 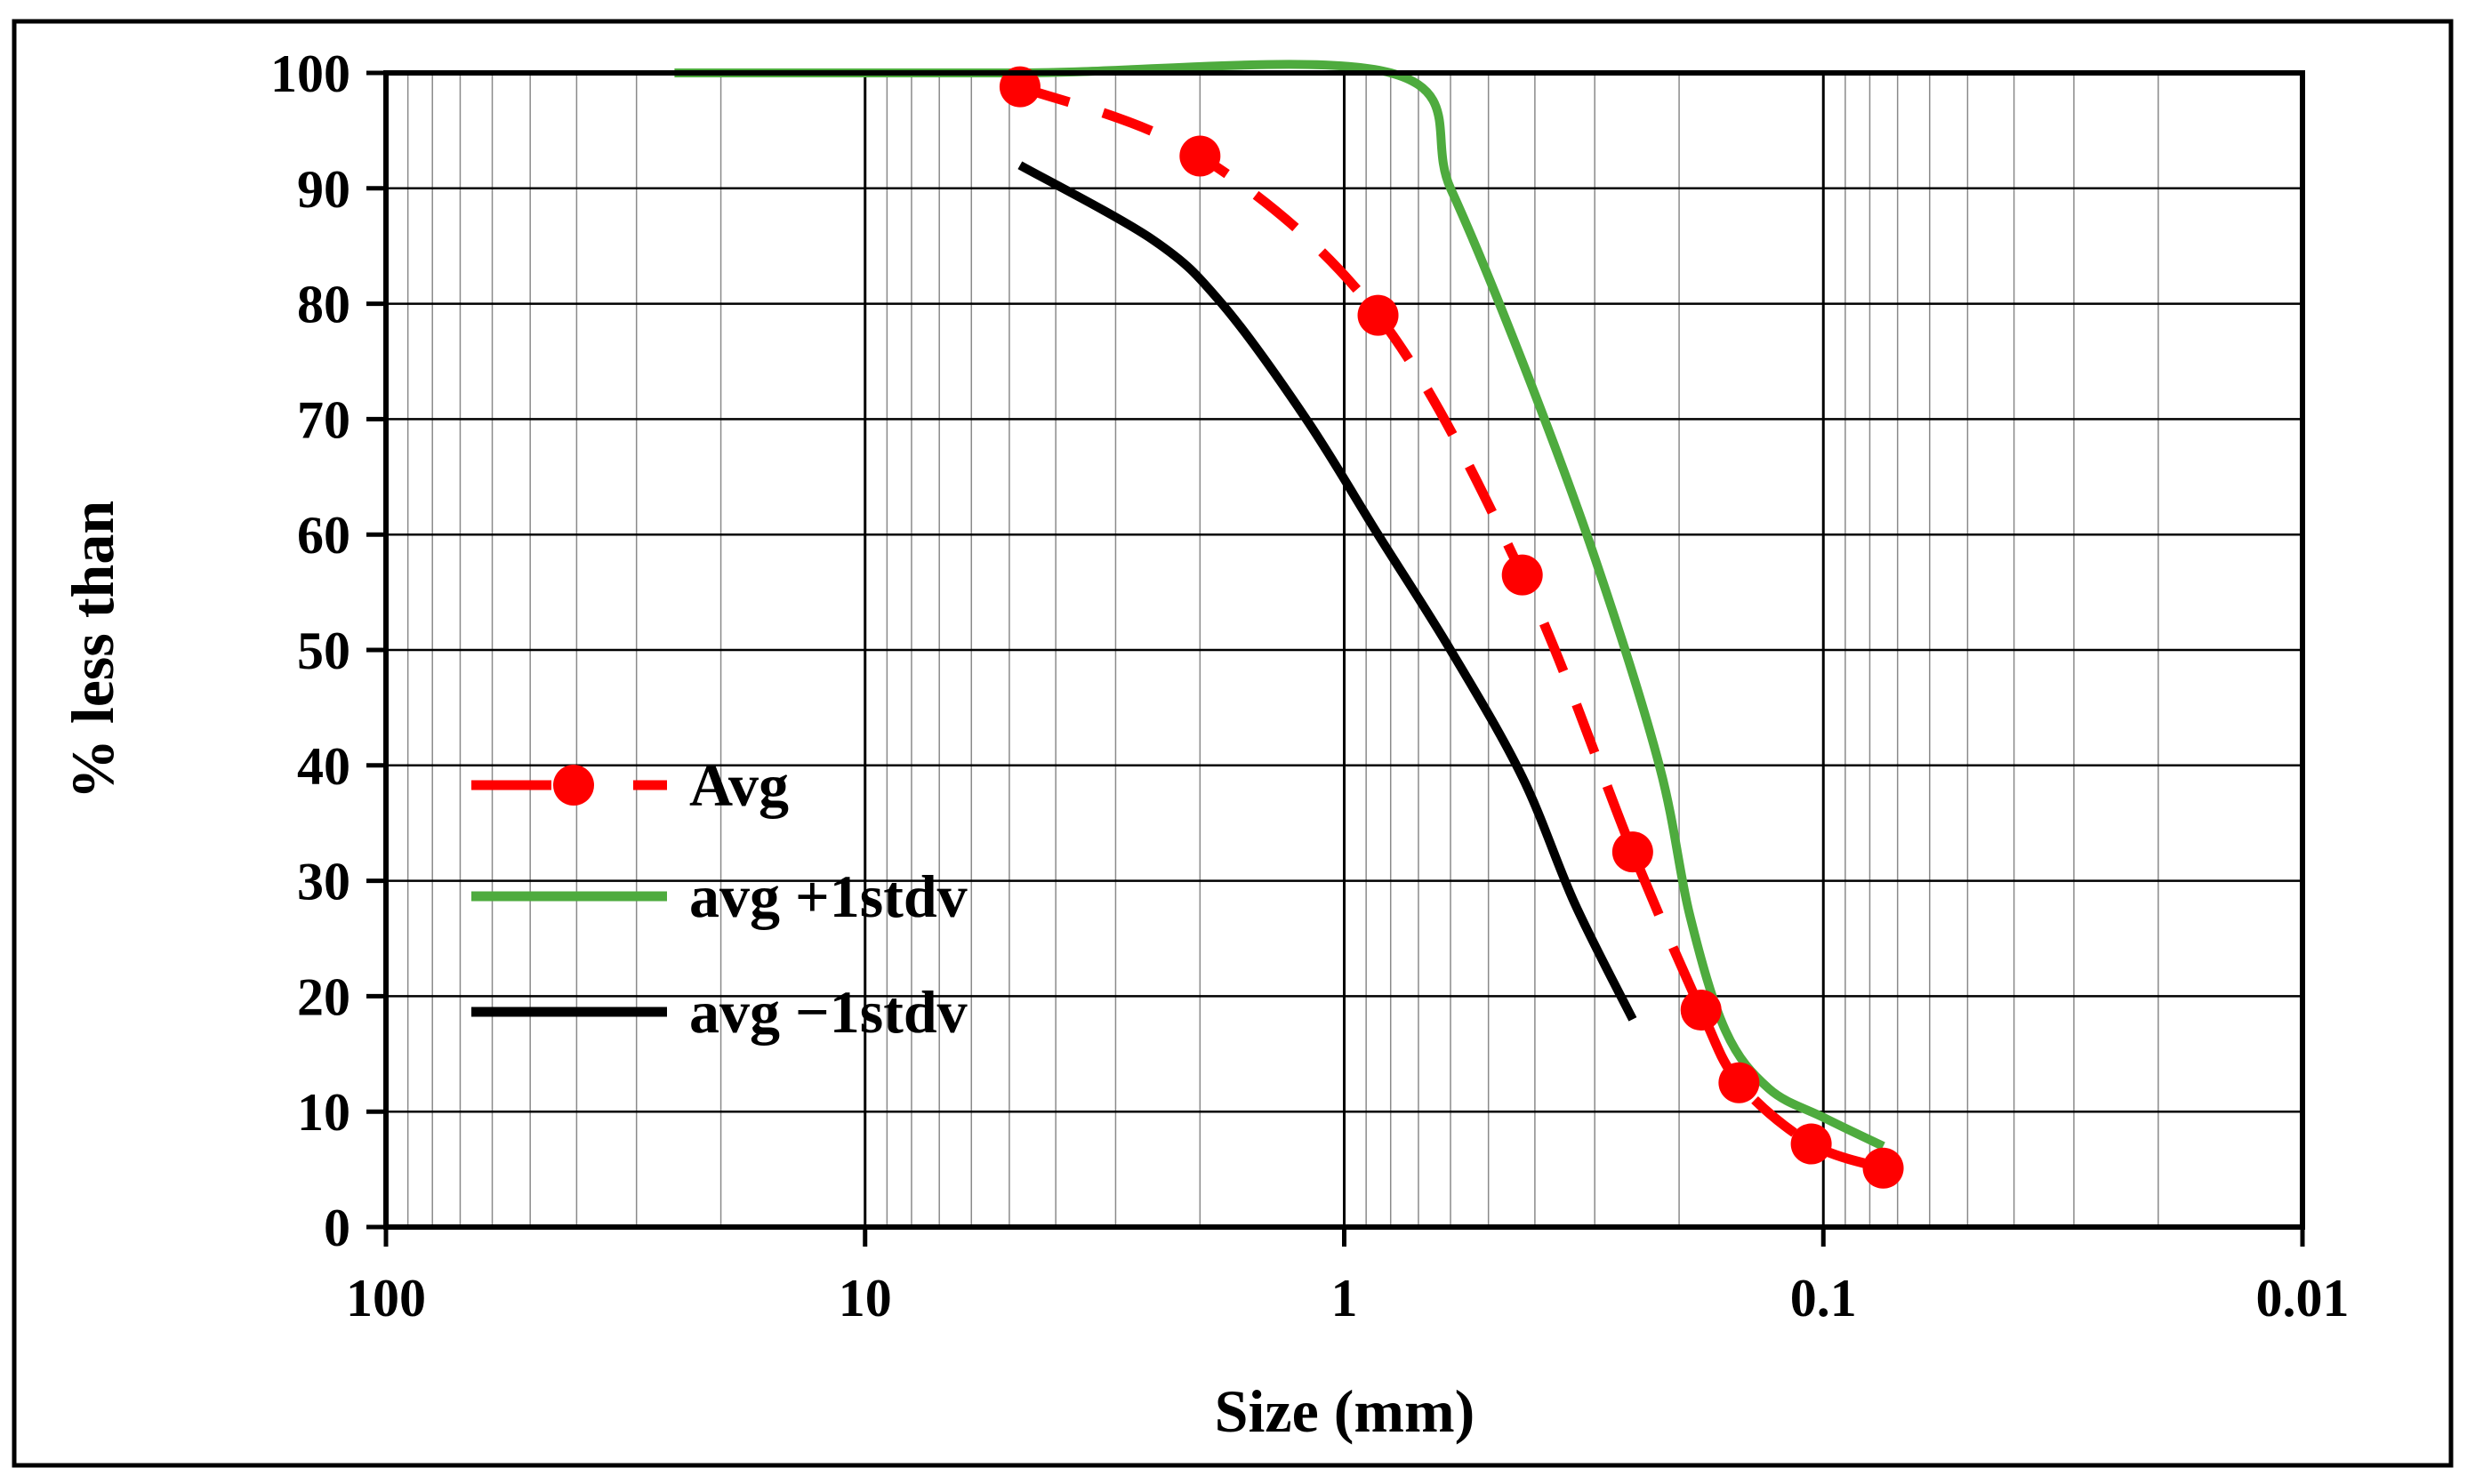 I want to click on legend-label-avg-1stdv: avg −1stdv, so click(x=828, y=1012).